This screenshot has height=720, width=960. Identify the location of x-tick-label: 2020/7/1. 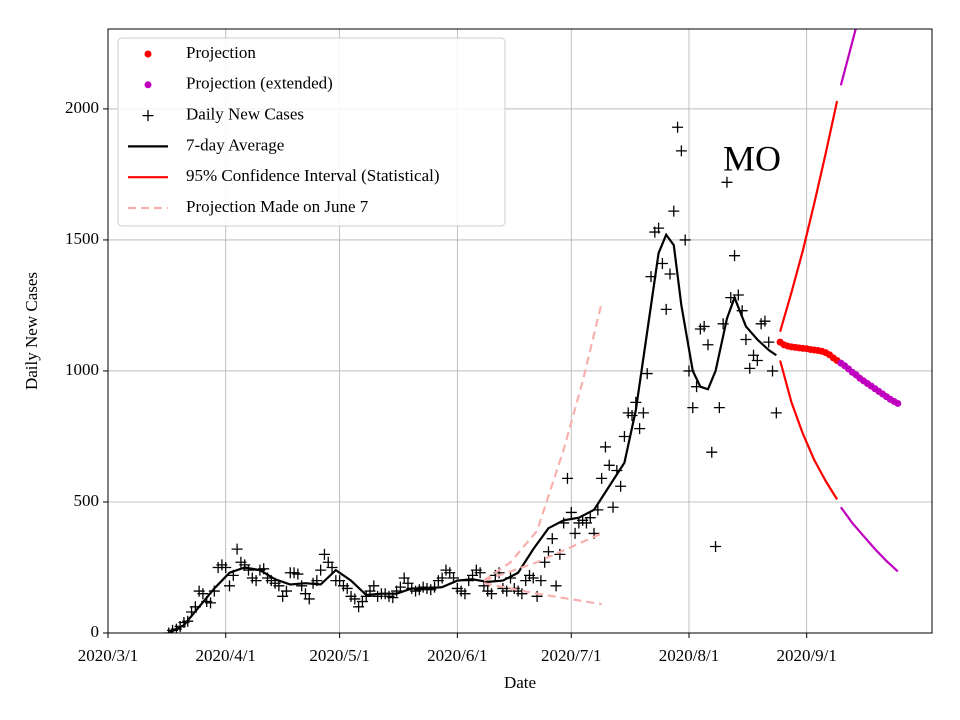
(571, 655).